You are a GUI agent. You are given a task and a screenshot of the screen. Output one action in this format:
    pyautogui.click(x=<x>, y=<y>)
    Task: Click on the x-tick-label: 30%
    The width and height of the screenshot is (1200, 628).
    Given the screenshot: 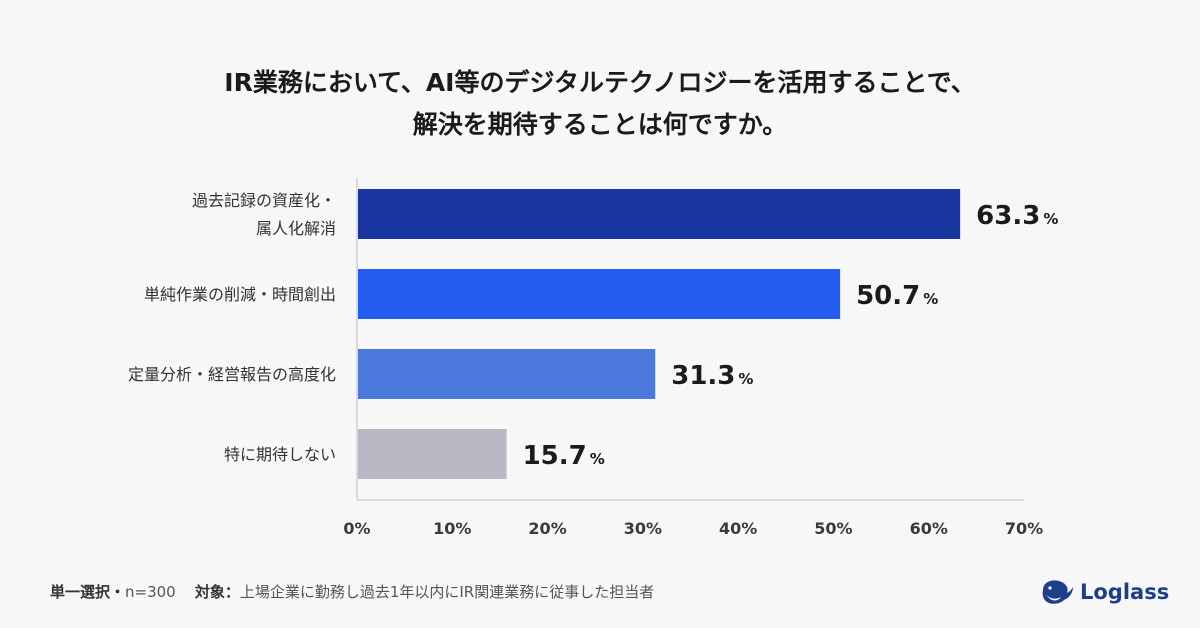 What is the action you would take?
    pyautogui.click(x=643, y=528)
    